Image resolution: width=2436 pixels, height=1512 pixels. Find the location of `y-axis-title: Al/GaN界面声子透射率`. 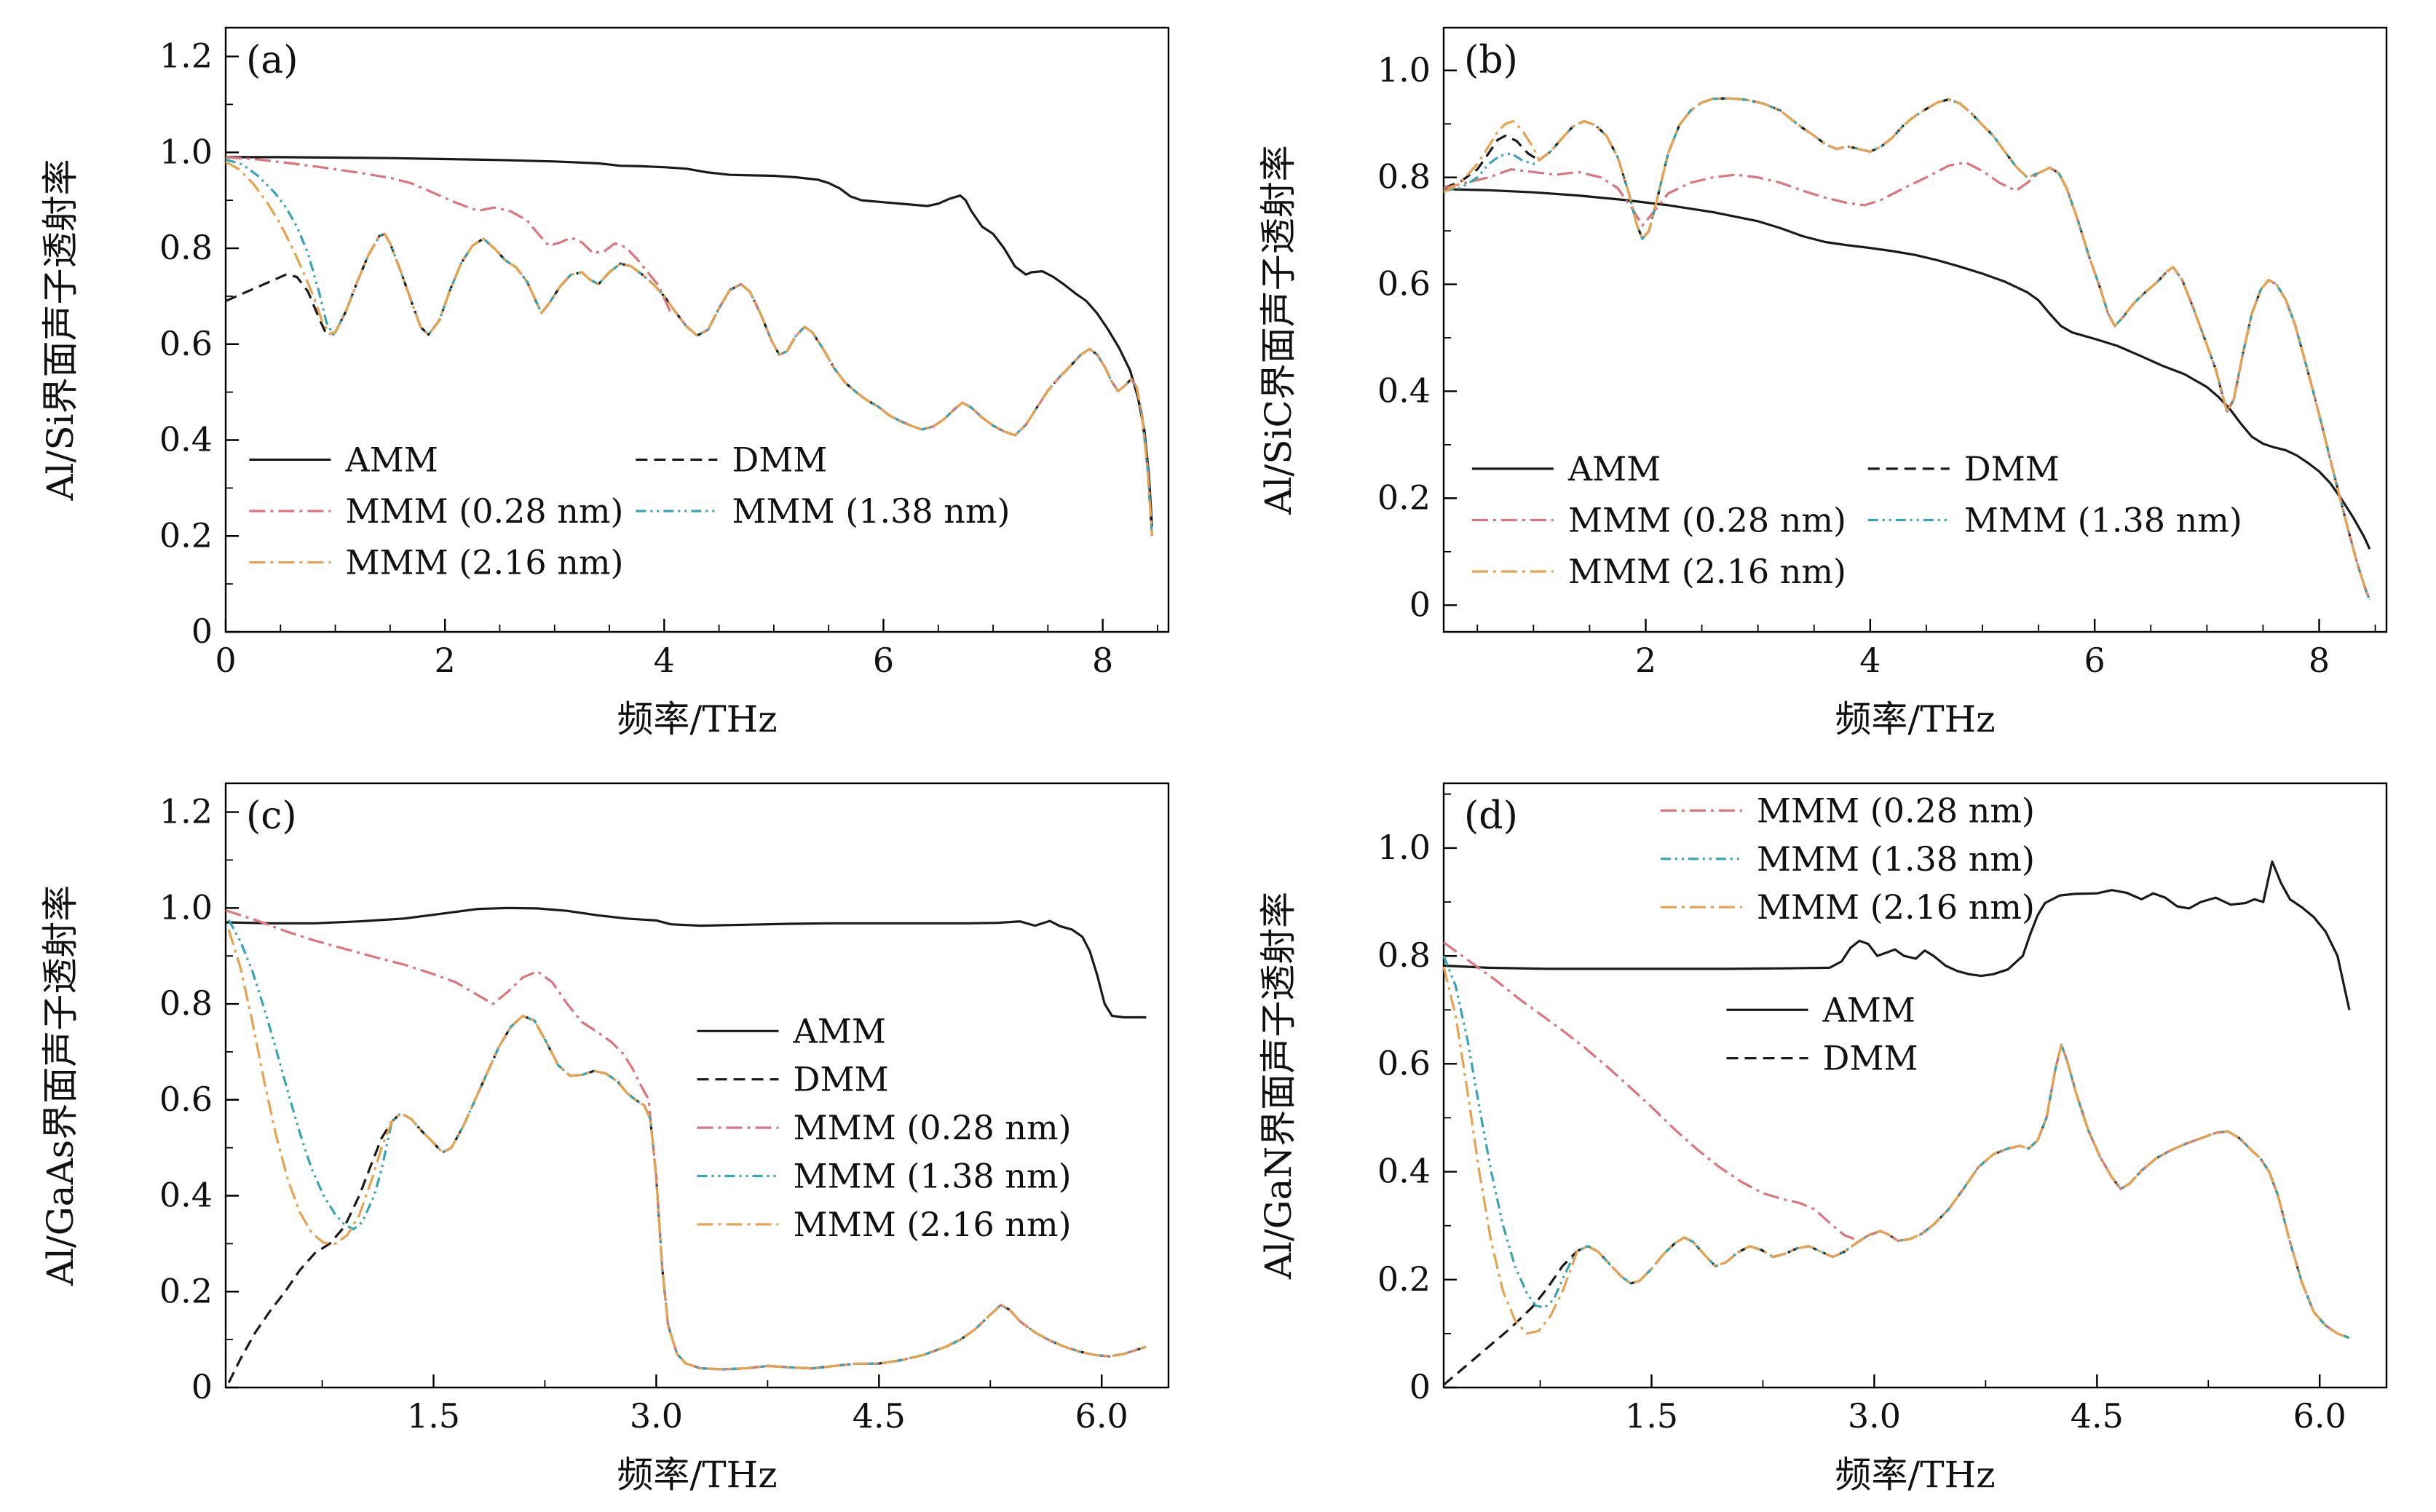

y-axis-title: Al/GaN界面声子透射率 is located at coordinates (1278, 1086).